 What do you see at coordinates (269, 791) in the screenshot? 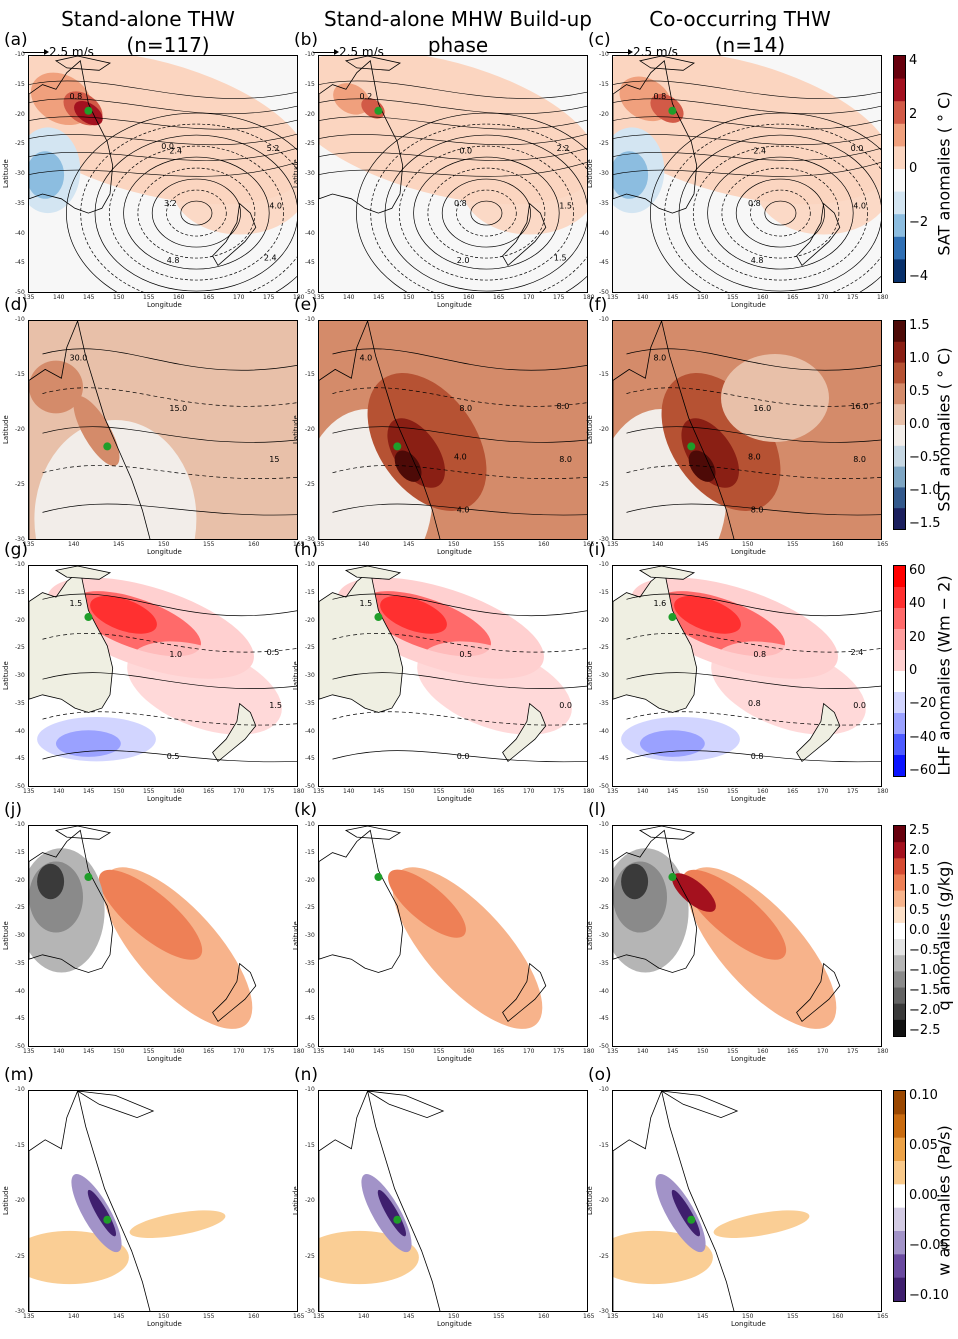
I see `lon-tick-8: 175` at bounding box center [269, 791].